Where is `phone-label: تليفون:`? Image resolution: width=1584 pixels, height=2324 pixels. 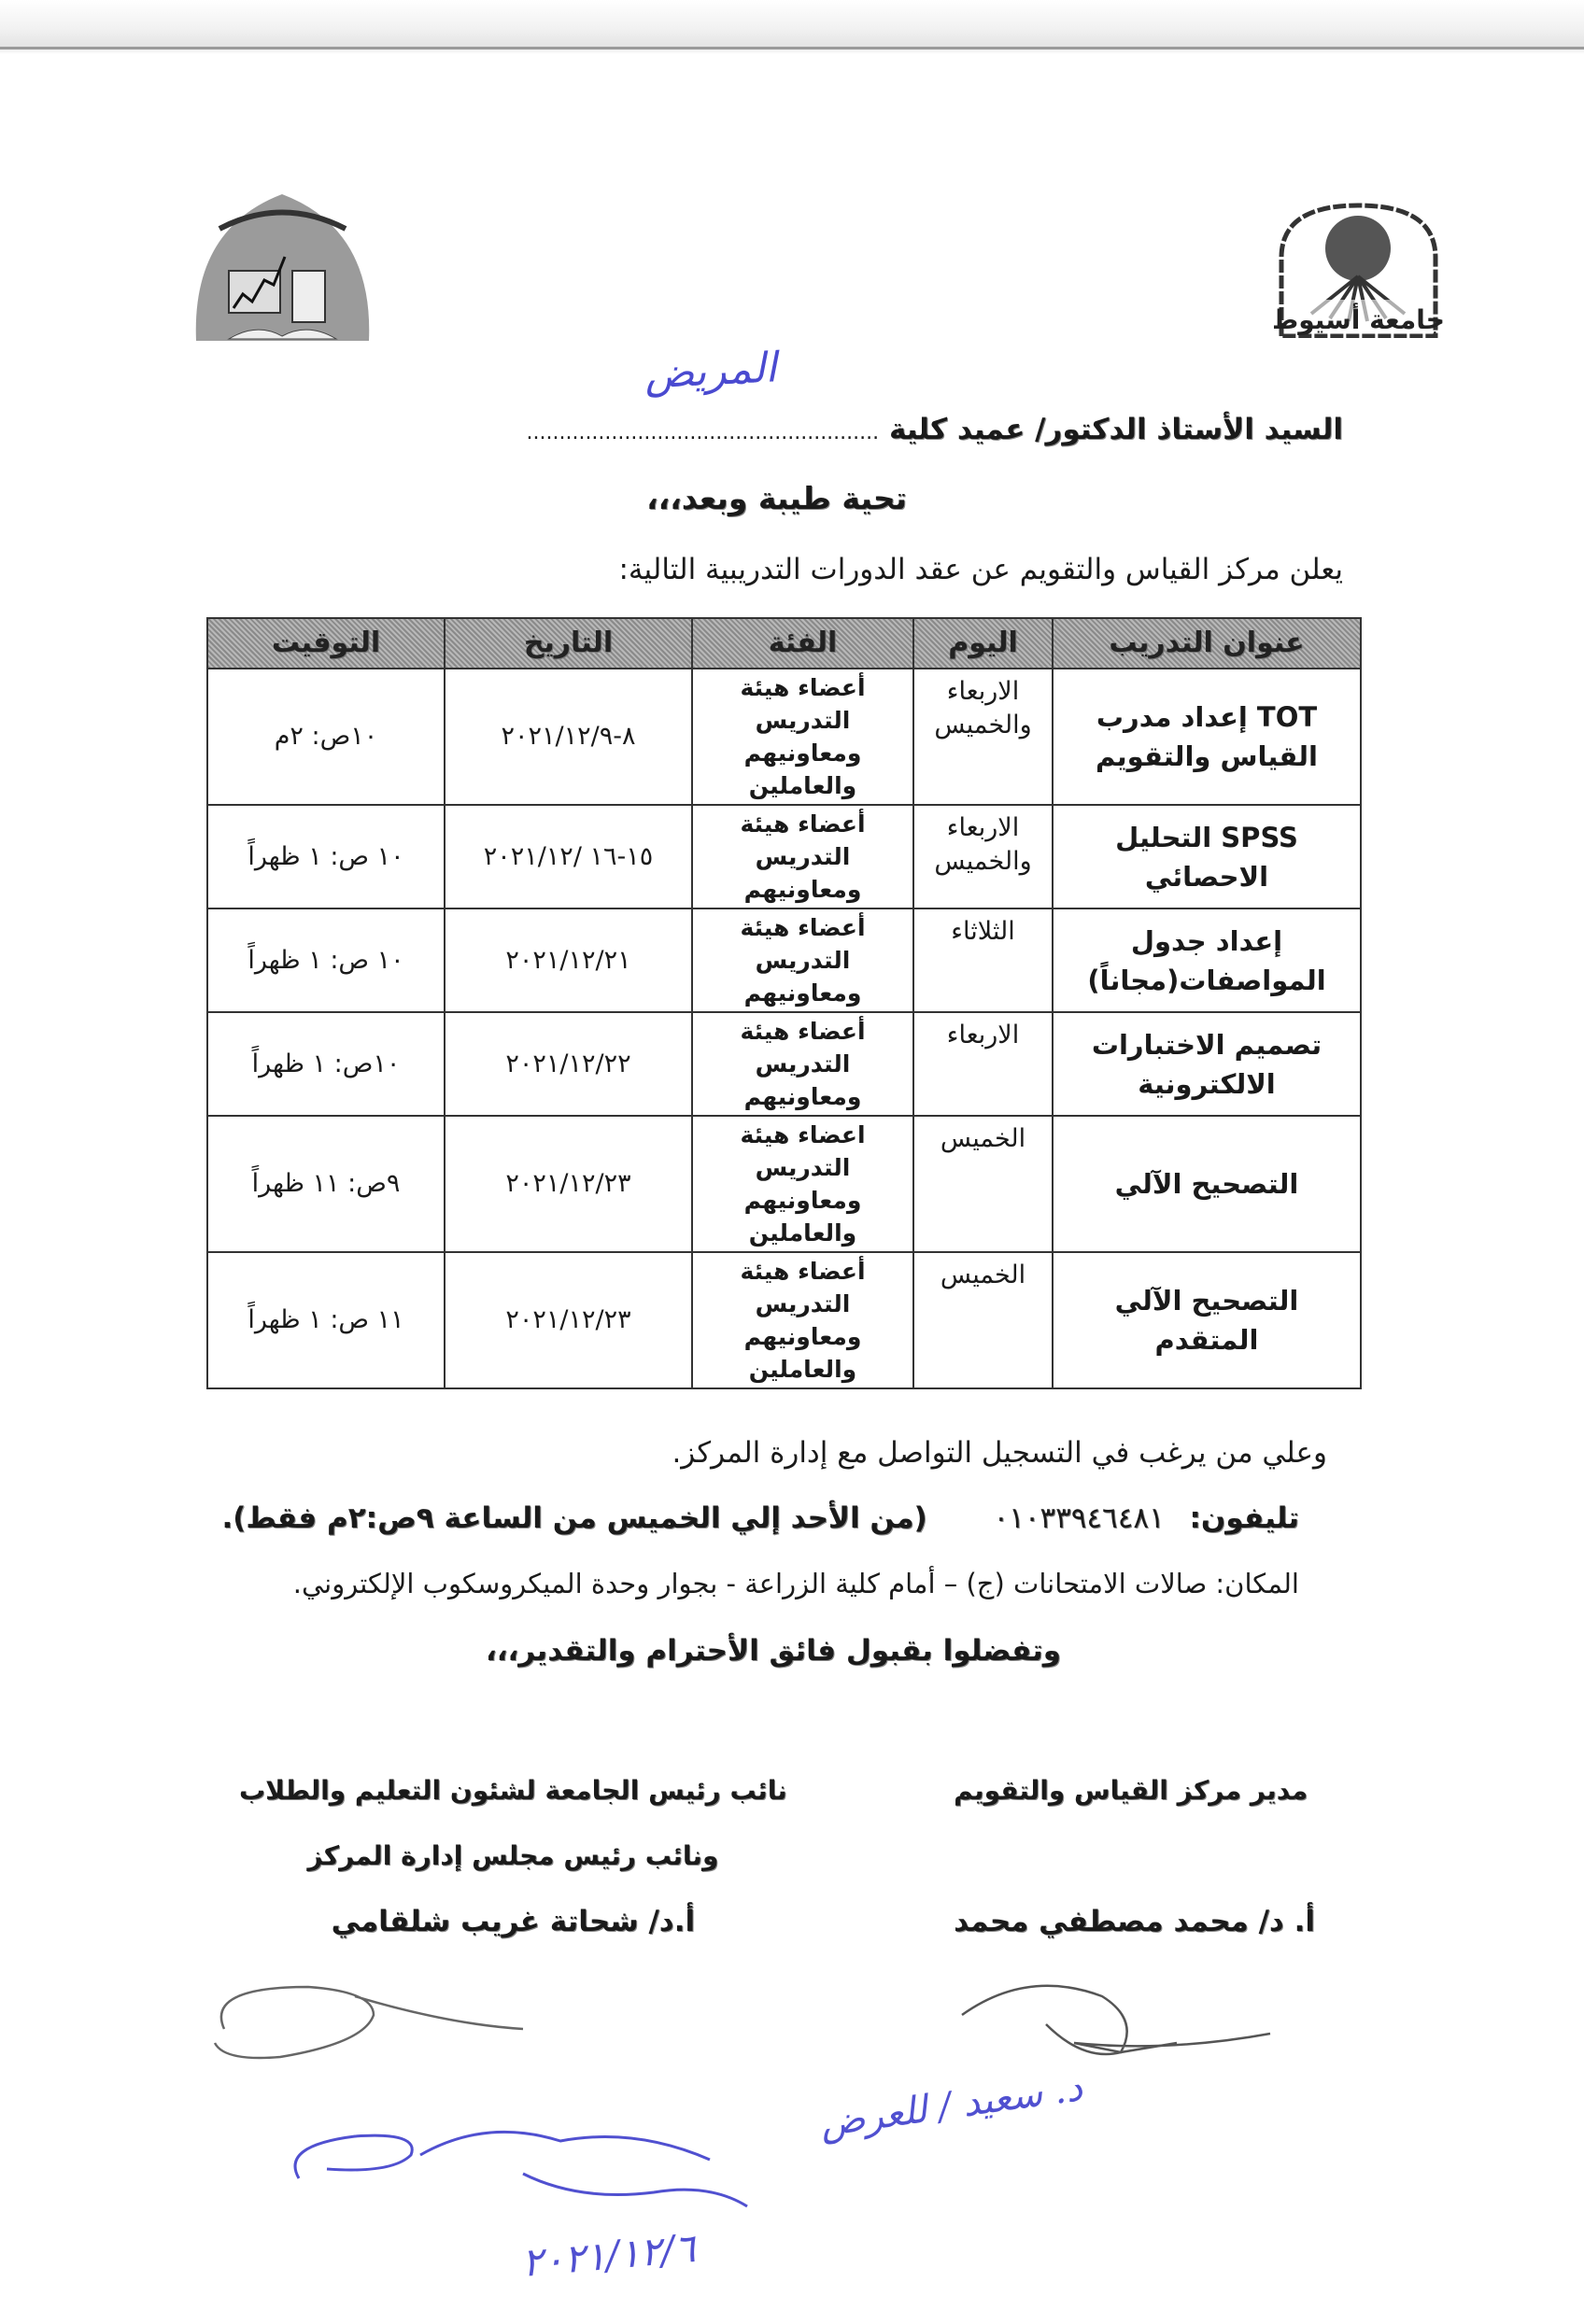
phone-label: تليفون: is located at coordinates (1244, 1518).